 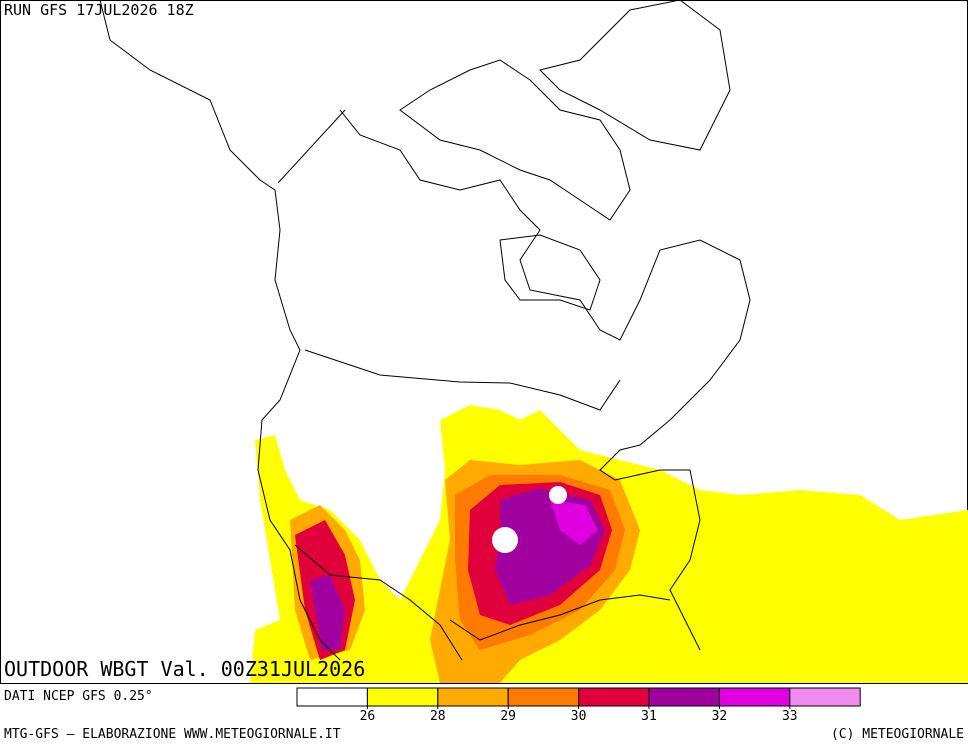 What do you see at coordinates (184, 669) in the screenshot?
I see `map-title: OUTDOOR WBGT Val. 00Z31JUL2026` at bounding box center [184, 669].